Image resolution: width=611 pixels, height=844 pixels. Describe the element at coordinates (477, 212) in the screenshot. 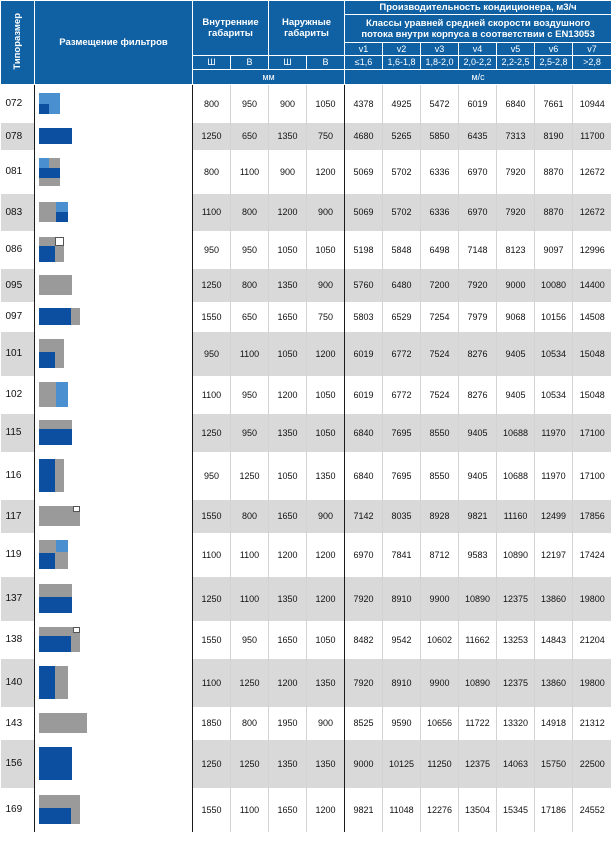

I see `capacity-v4-cell: 6970` at that location.